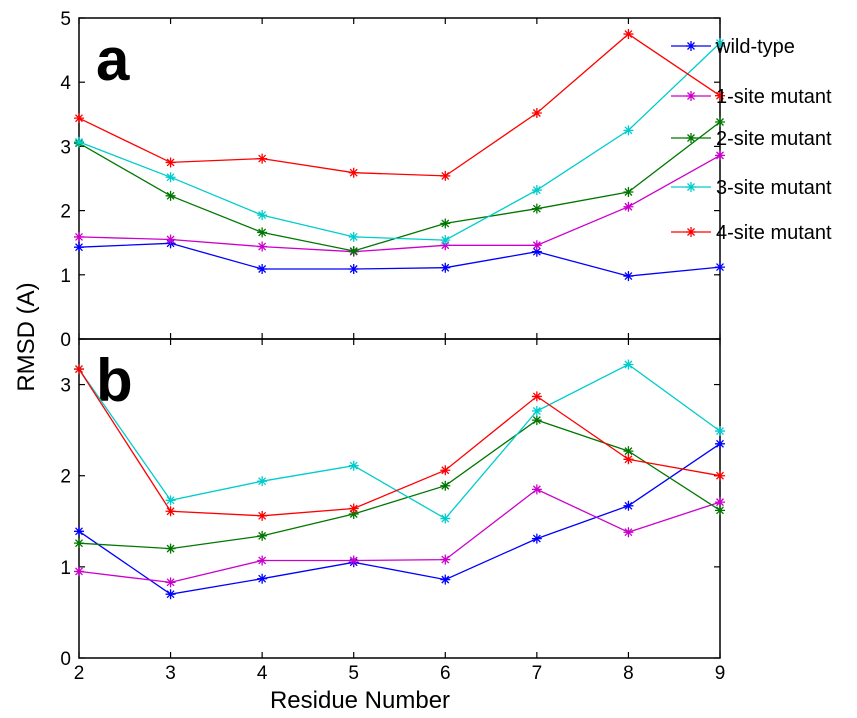 The image size is (857, 718). I want to click on y-tick-label: 5, so click(65, 19).